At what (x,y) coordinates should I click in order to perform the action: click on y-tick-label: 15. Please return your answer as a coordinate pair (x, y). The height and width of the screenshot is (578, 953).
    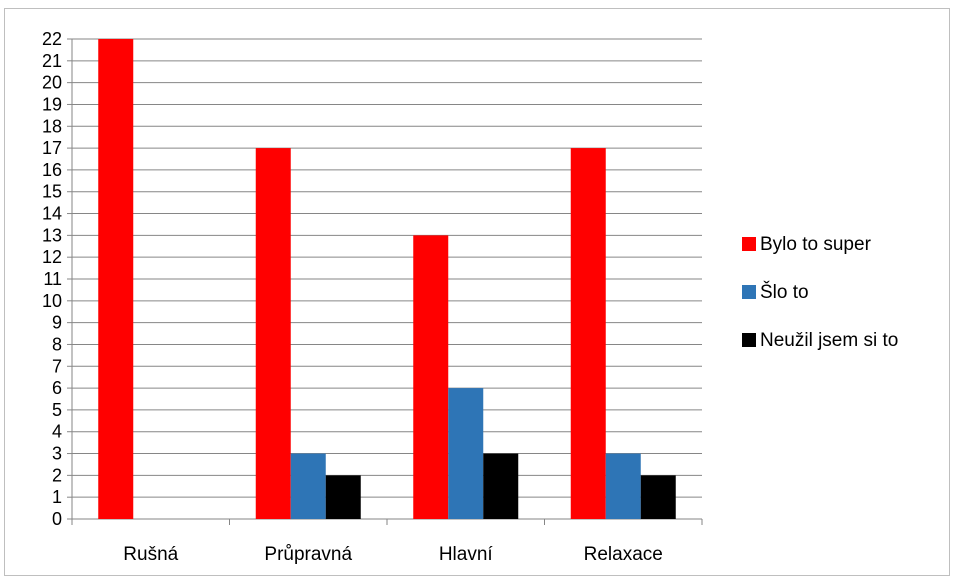
    Looking at the image, I should click on (52, 192).